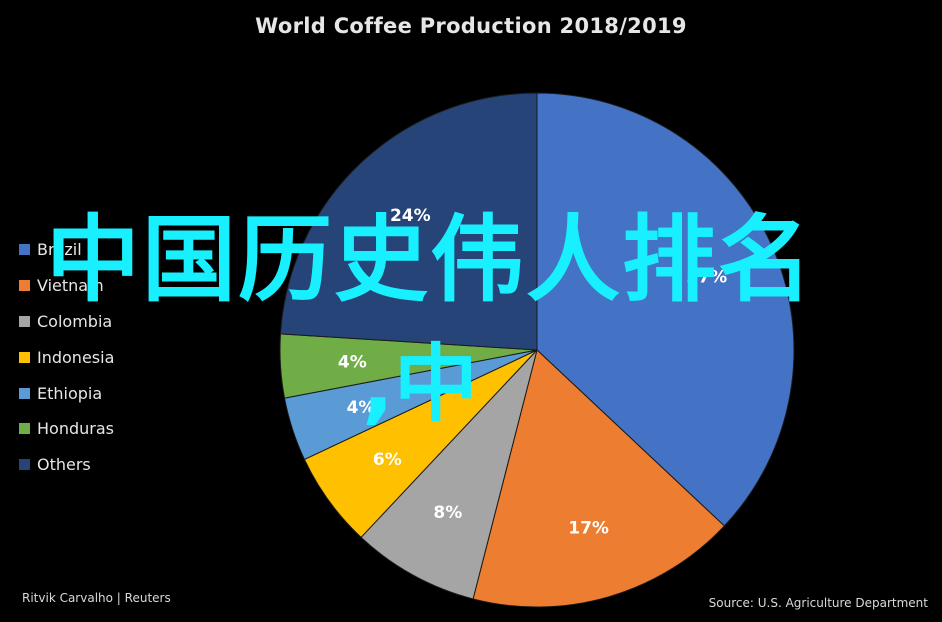 The image size is (942, 622). I want to click on overlay-watermark-subtext: ,中, so click(420, 384).